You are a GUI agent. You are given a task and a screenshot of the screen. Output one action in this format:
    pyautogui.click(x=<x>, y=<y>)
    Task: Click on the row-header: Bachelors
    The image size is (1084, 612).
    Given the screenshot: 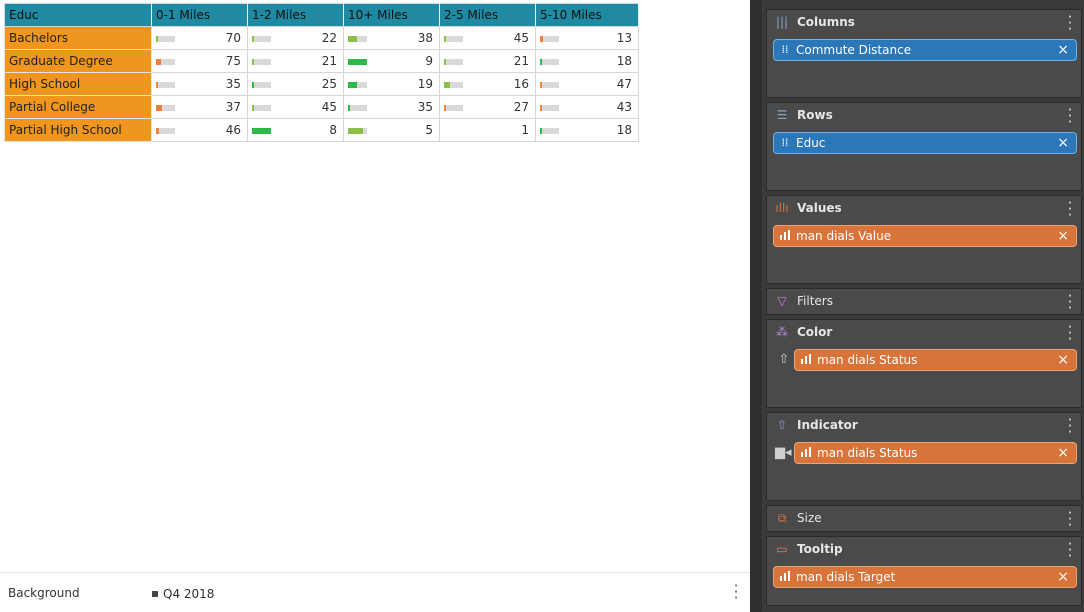 What is the action you would take?
    pyautogui.click(x=78, y=38)
    